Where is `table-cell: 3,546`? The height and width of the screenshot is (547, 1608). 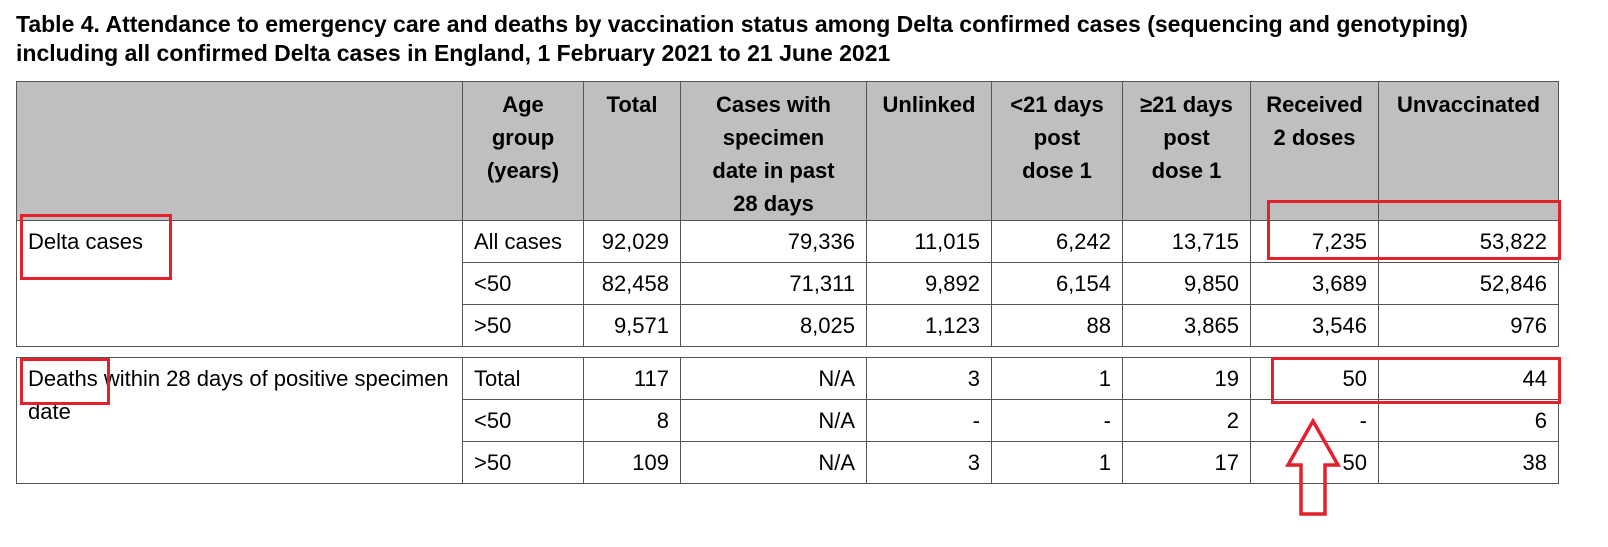
table-cell: 3,546 is located at coordinates (1314, 325).